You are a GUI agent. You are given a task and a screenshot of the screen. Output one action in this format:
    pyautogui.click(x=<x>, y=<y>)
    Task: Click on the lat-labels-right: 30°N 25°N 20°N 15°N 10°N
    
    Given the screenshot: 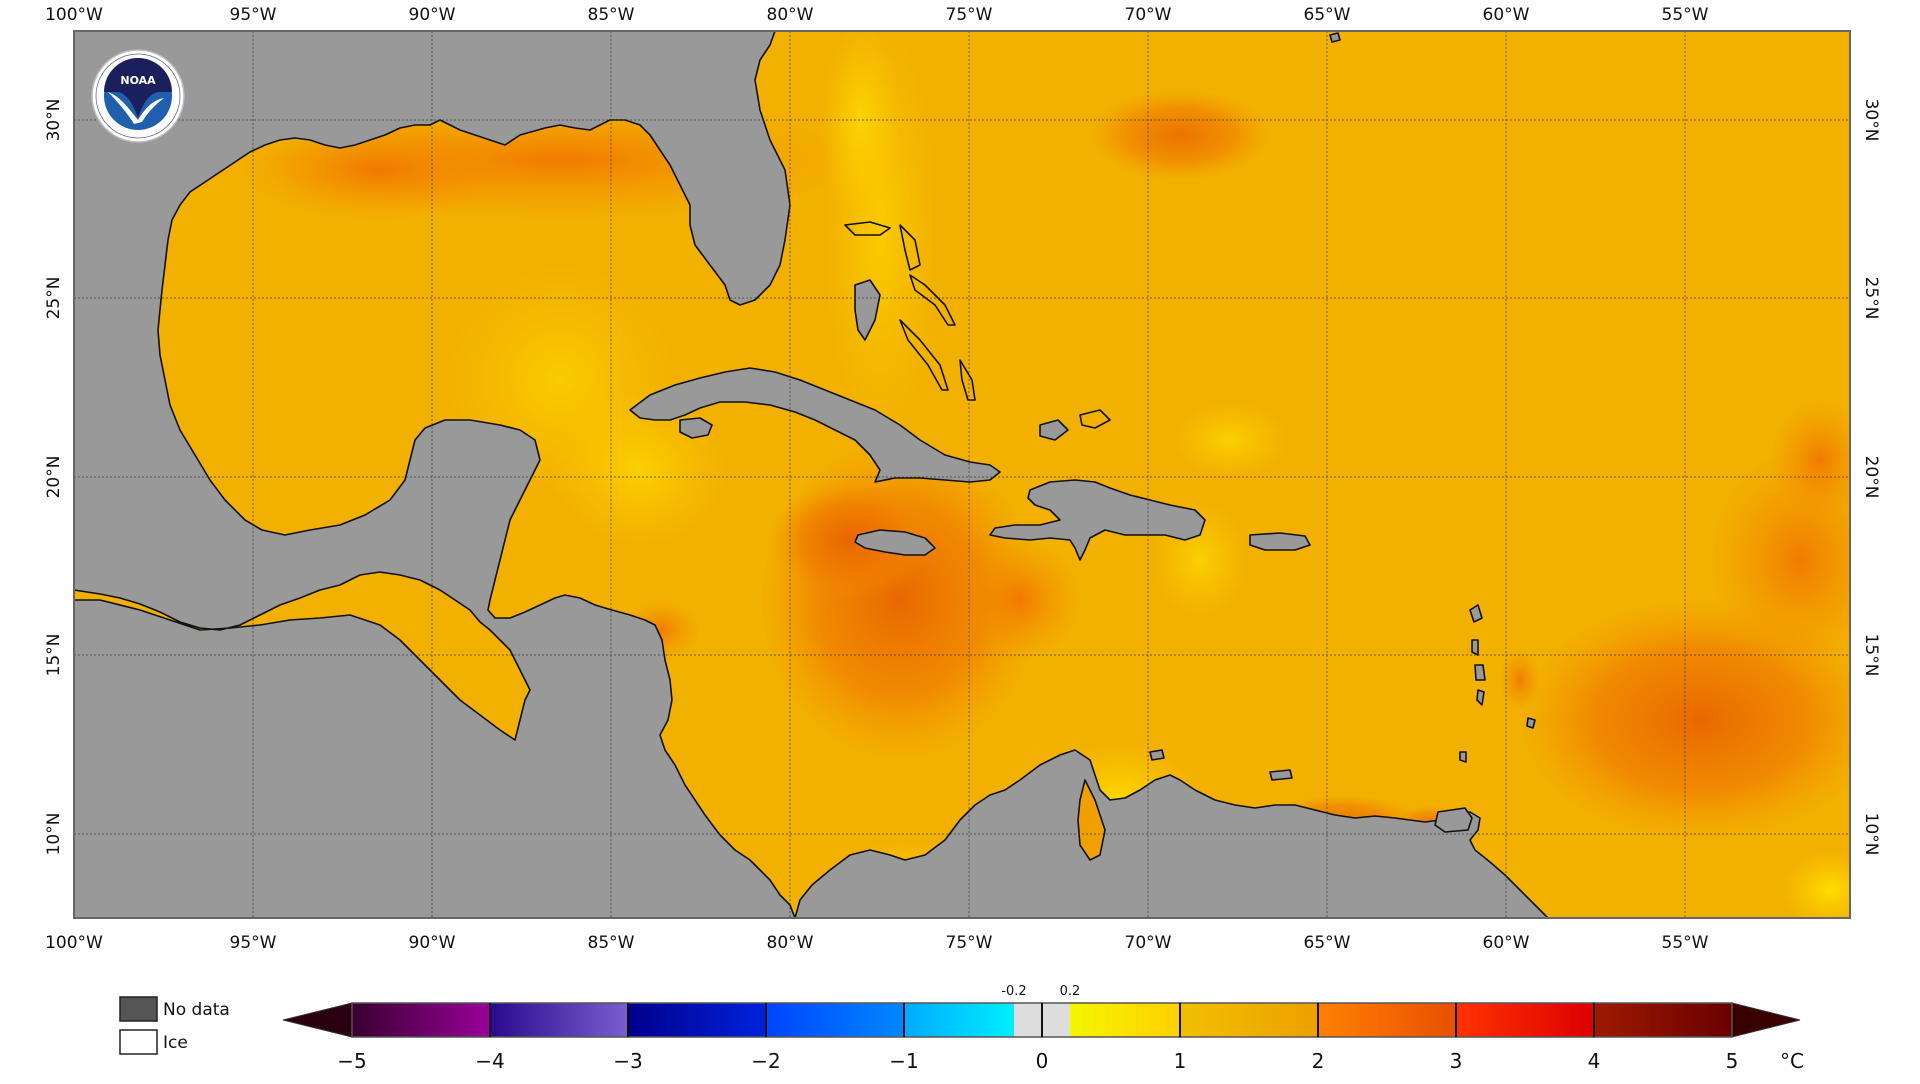 What is the action you would take?
    pyautogui.click(x=1871, y=477)
    